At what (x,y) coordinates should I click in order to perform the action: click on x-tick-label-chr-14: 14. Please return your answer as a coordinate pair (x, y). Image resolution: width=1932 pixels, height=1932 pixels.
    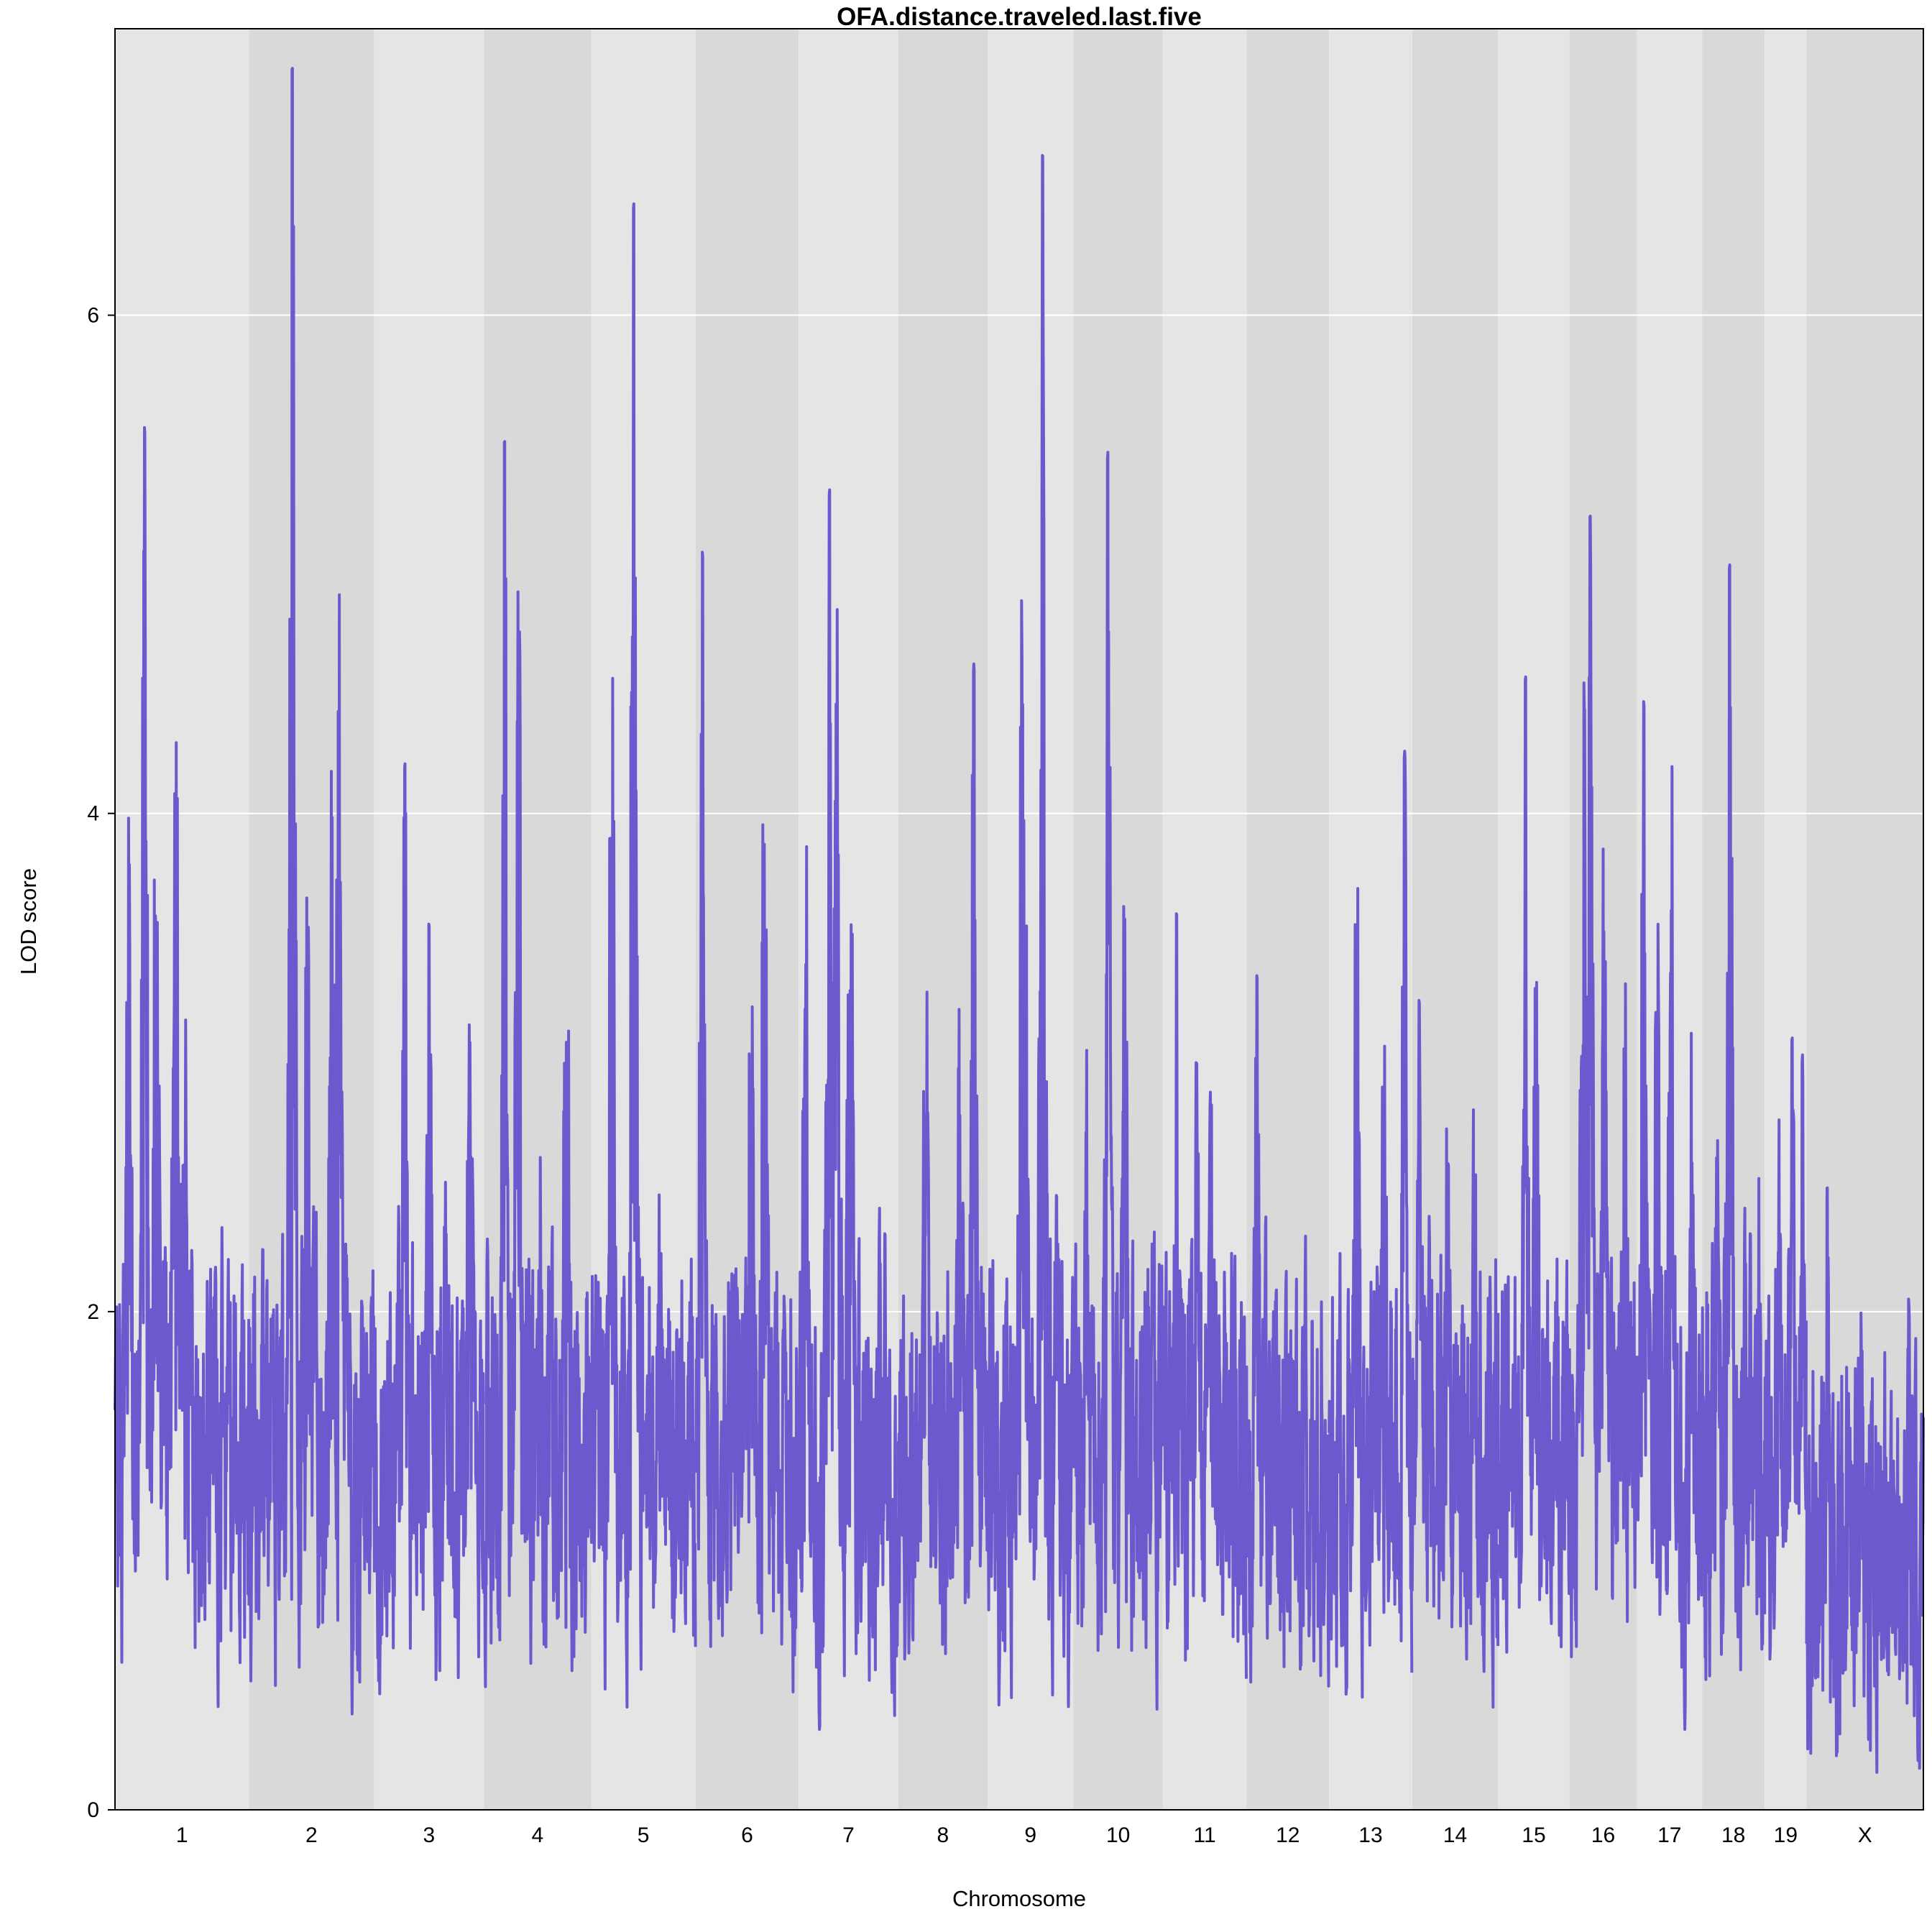
    Looking at the image, I should click on (1455, 1835).